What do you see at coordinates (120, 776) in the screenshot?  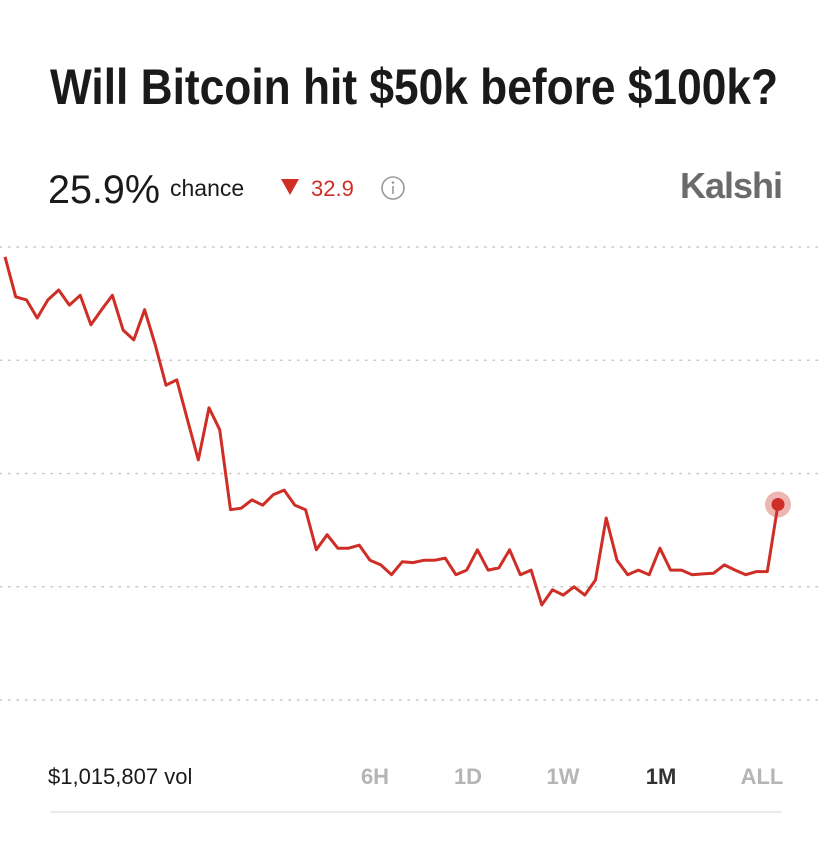 I see `volume: $1,015,807 vol` at bounding box center [120, 776].